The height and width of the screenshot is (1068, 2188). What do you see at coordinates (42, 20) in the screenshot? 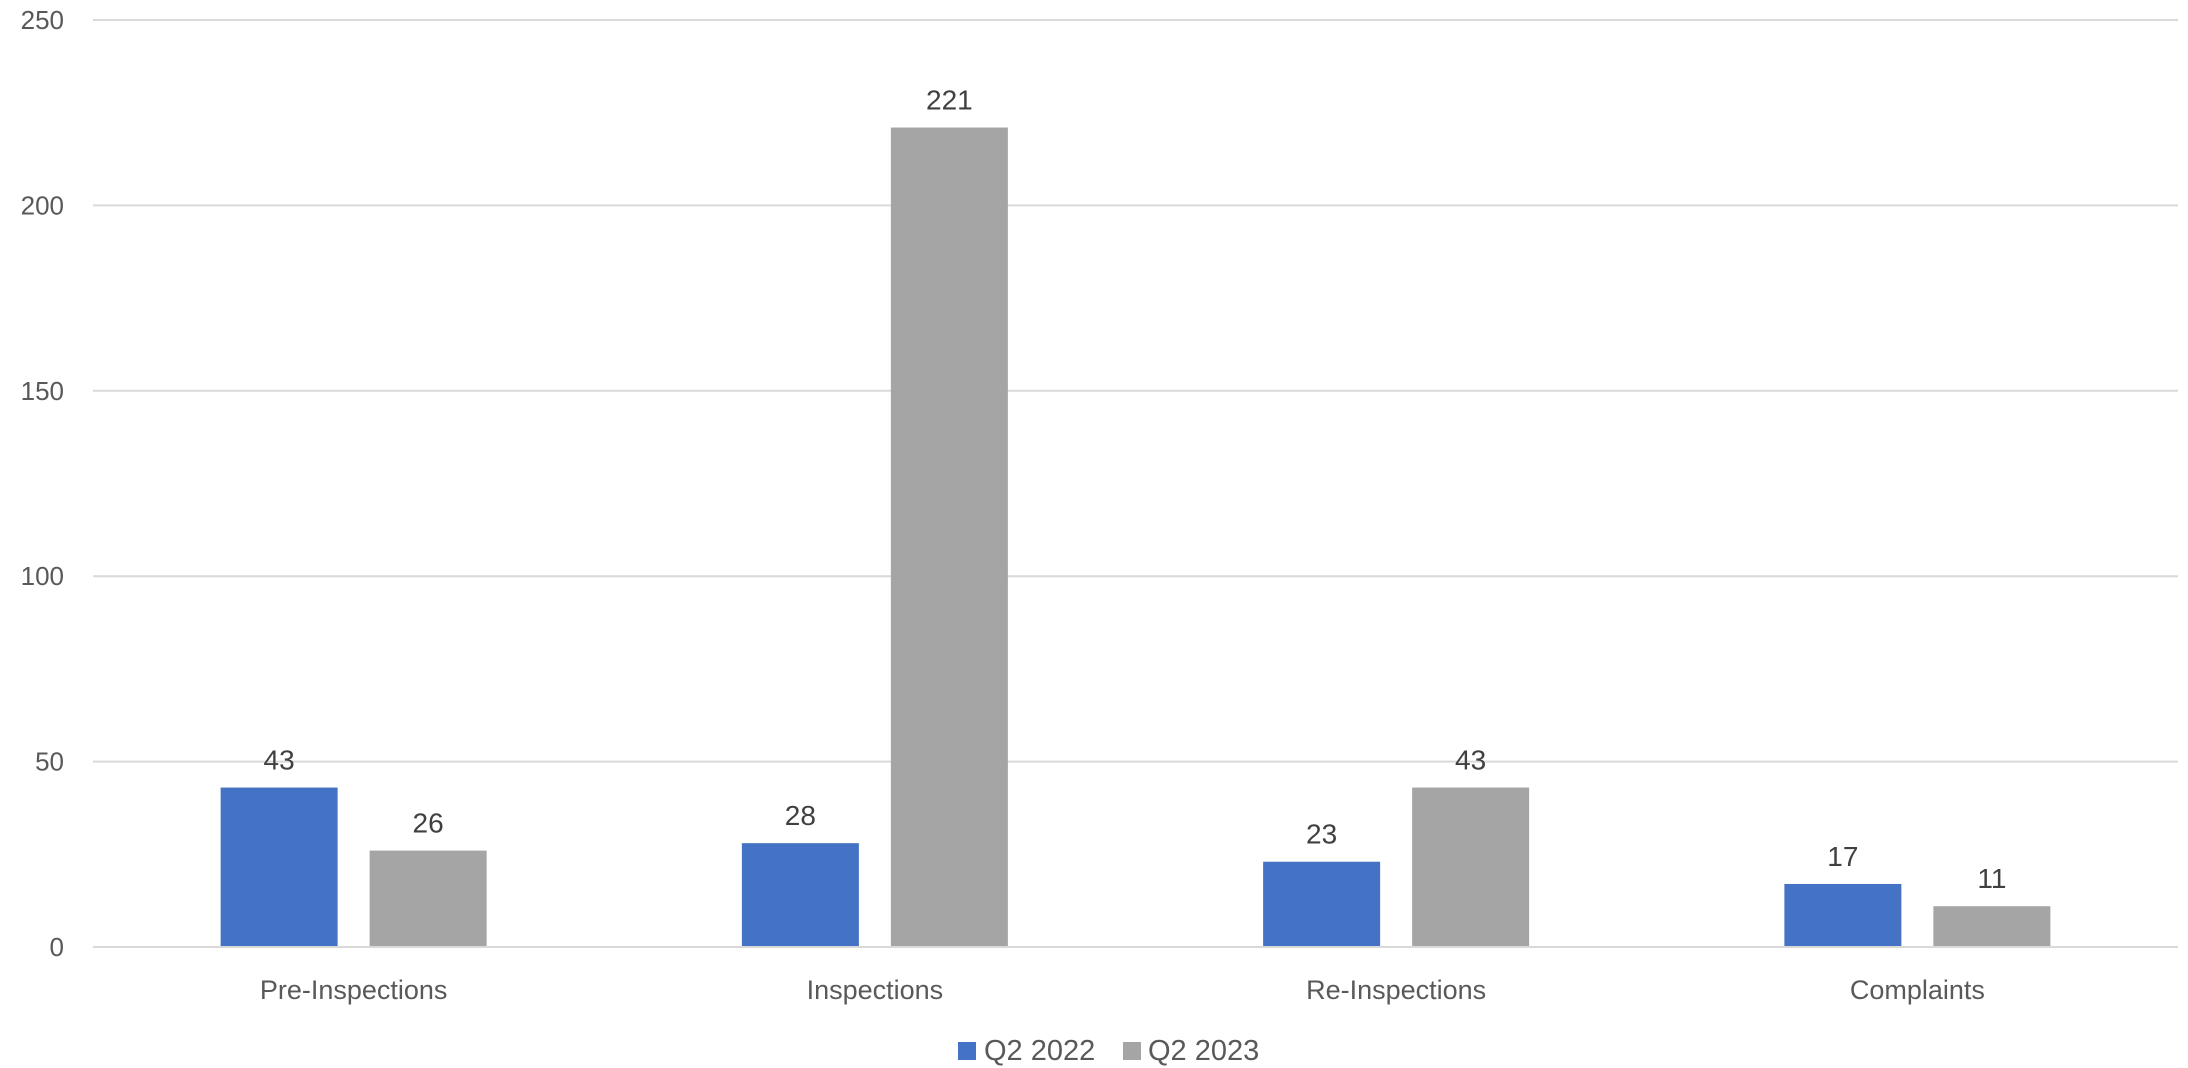
I see `y-tick-label: 250` at bounding box center [42, 20].